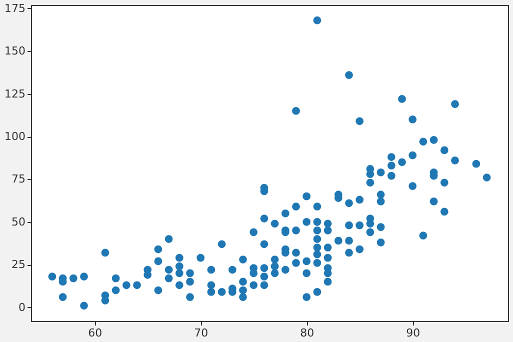 Image resolution: width=513 pixels, height=342 pixels. What do you see at coordinates (15, 93) in the screenshot?
I see `y-tick-label: 125` at bounding box center [15, 93].